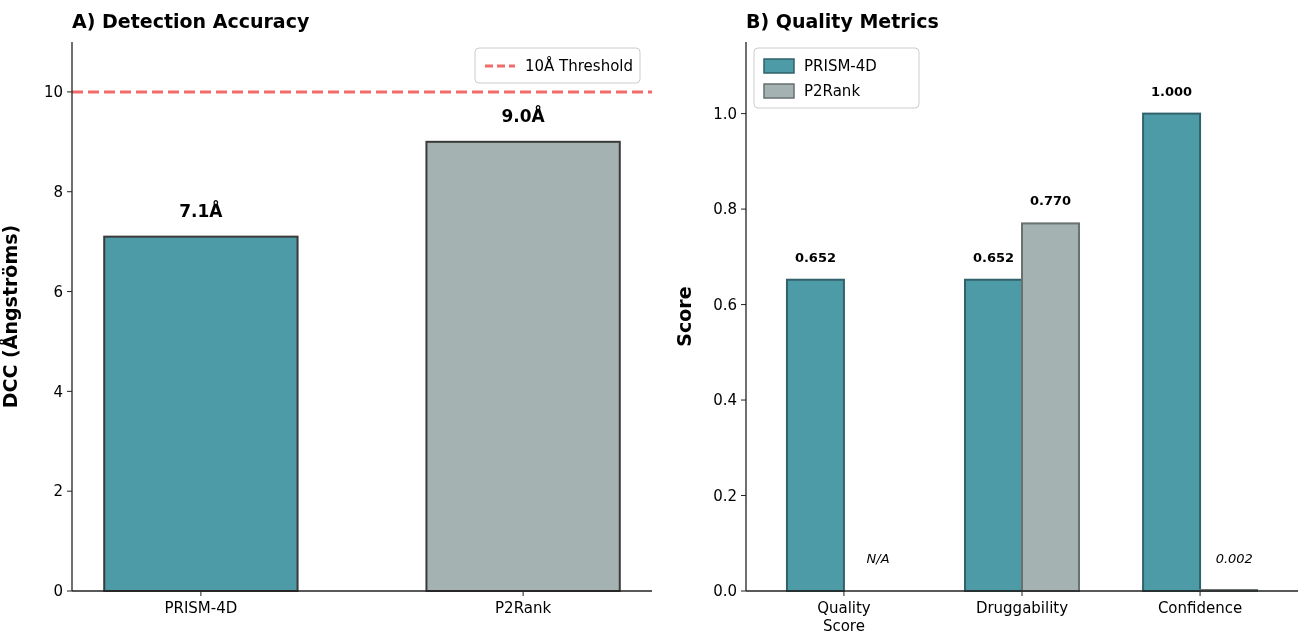 The image size is (1305, 641). What do you see at coordinates (201, 209) in the screenshot?
I see `data-label: 7.1Å` at bounding box center [201, 209].